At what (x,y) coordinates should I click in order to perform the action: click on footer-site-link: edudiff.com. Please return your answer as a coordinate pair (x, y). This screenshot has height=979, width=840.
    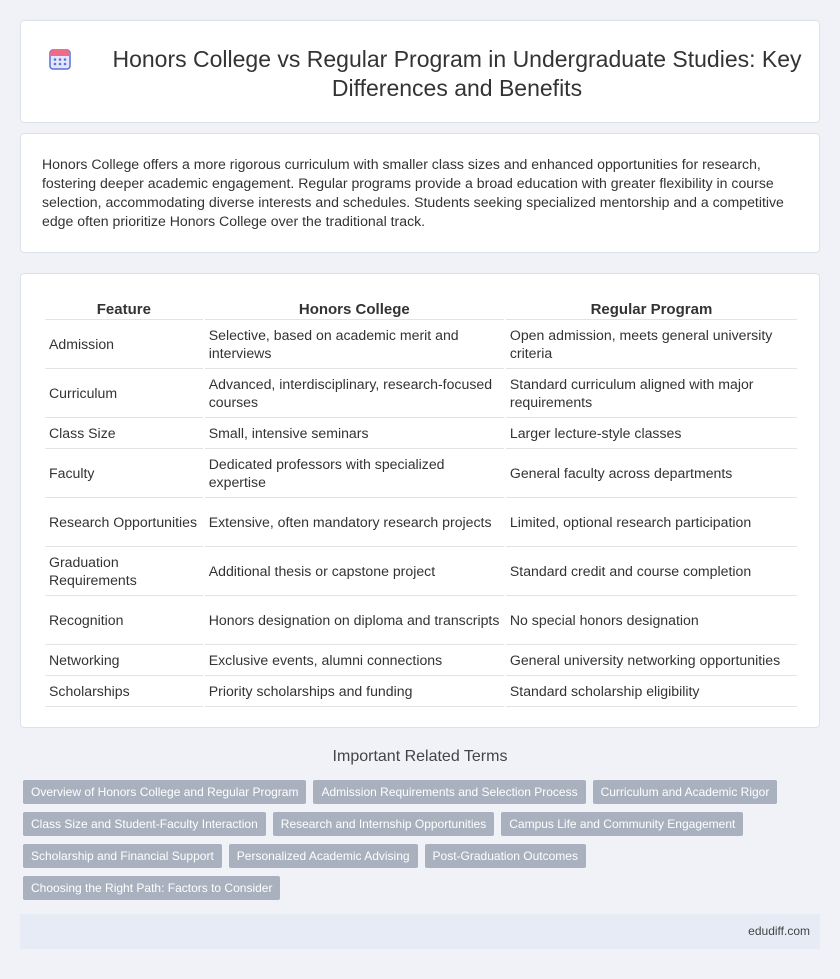
    Looking at the image, I should click on (779, 931).